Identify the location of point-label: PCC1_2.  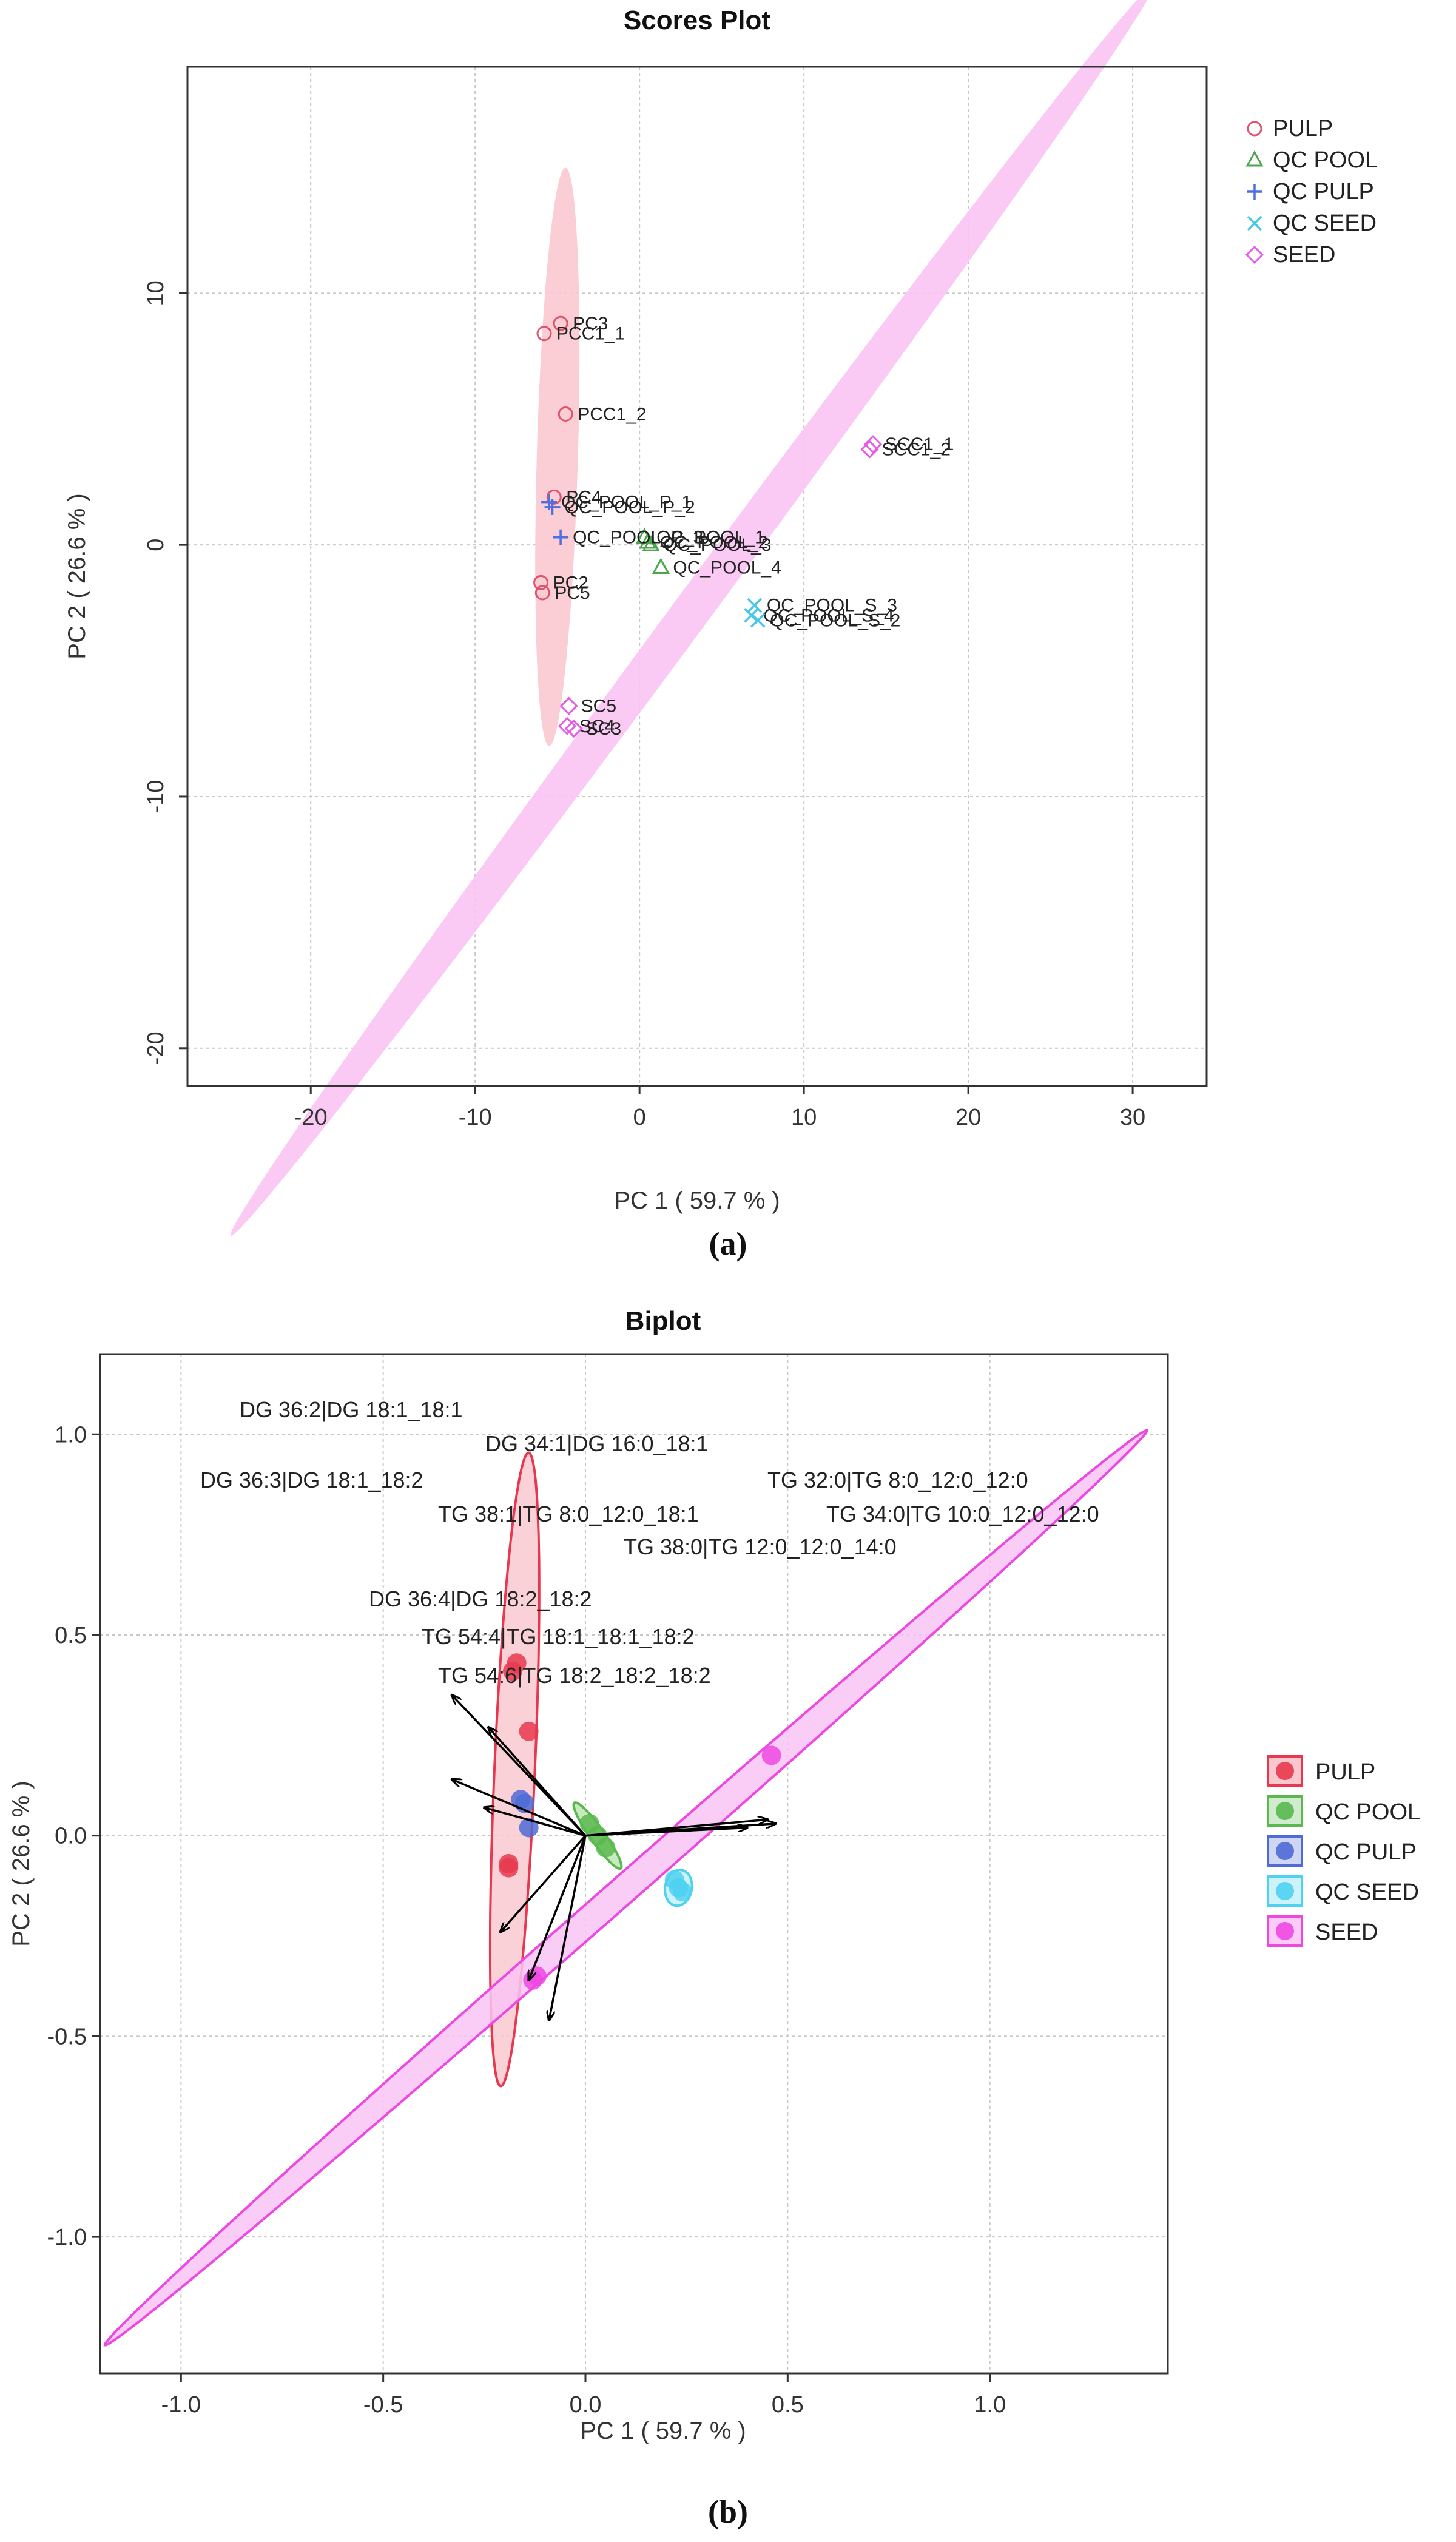
(612, 414).